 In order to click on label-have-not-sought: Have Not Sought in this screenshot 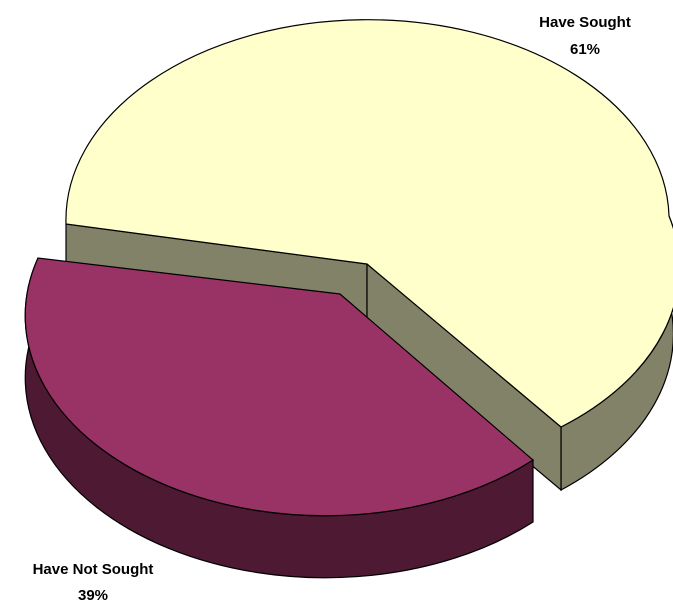, I will do `click(93, 569)`.